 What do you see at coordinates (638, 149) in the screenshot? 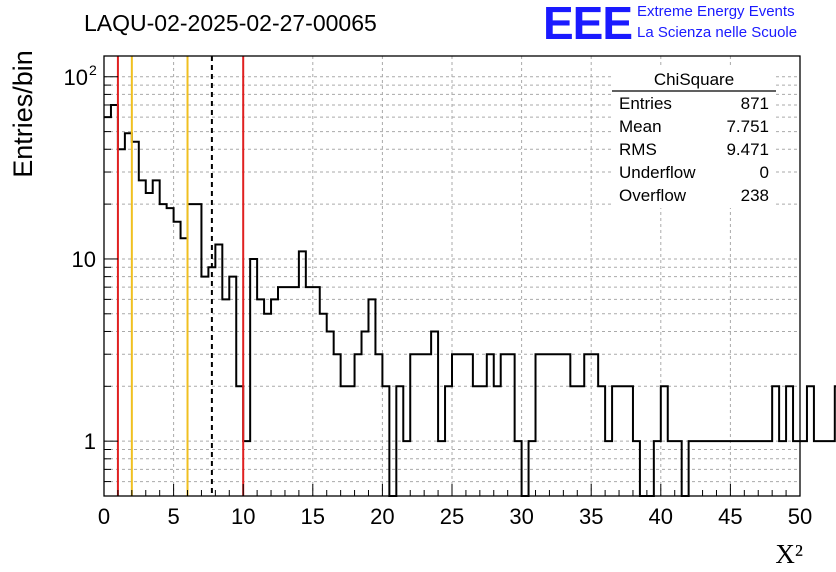
I see `stats-label: RMS` at bounding box center [638, 149].